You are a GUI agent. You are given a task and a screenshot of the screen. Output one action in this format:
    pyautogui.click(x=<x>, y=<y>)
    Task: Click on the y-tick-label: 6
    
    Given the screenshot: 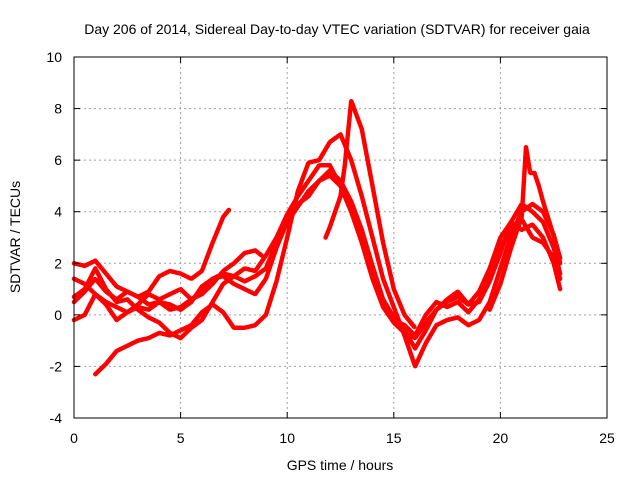 What is the action you would take?
    pyautogui.click(x=58, y=160)
    